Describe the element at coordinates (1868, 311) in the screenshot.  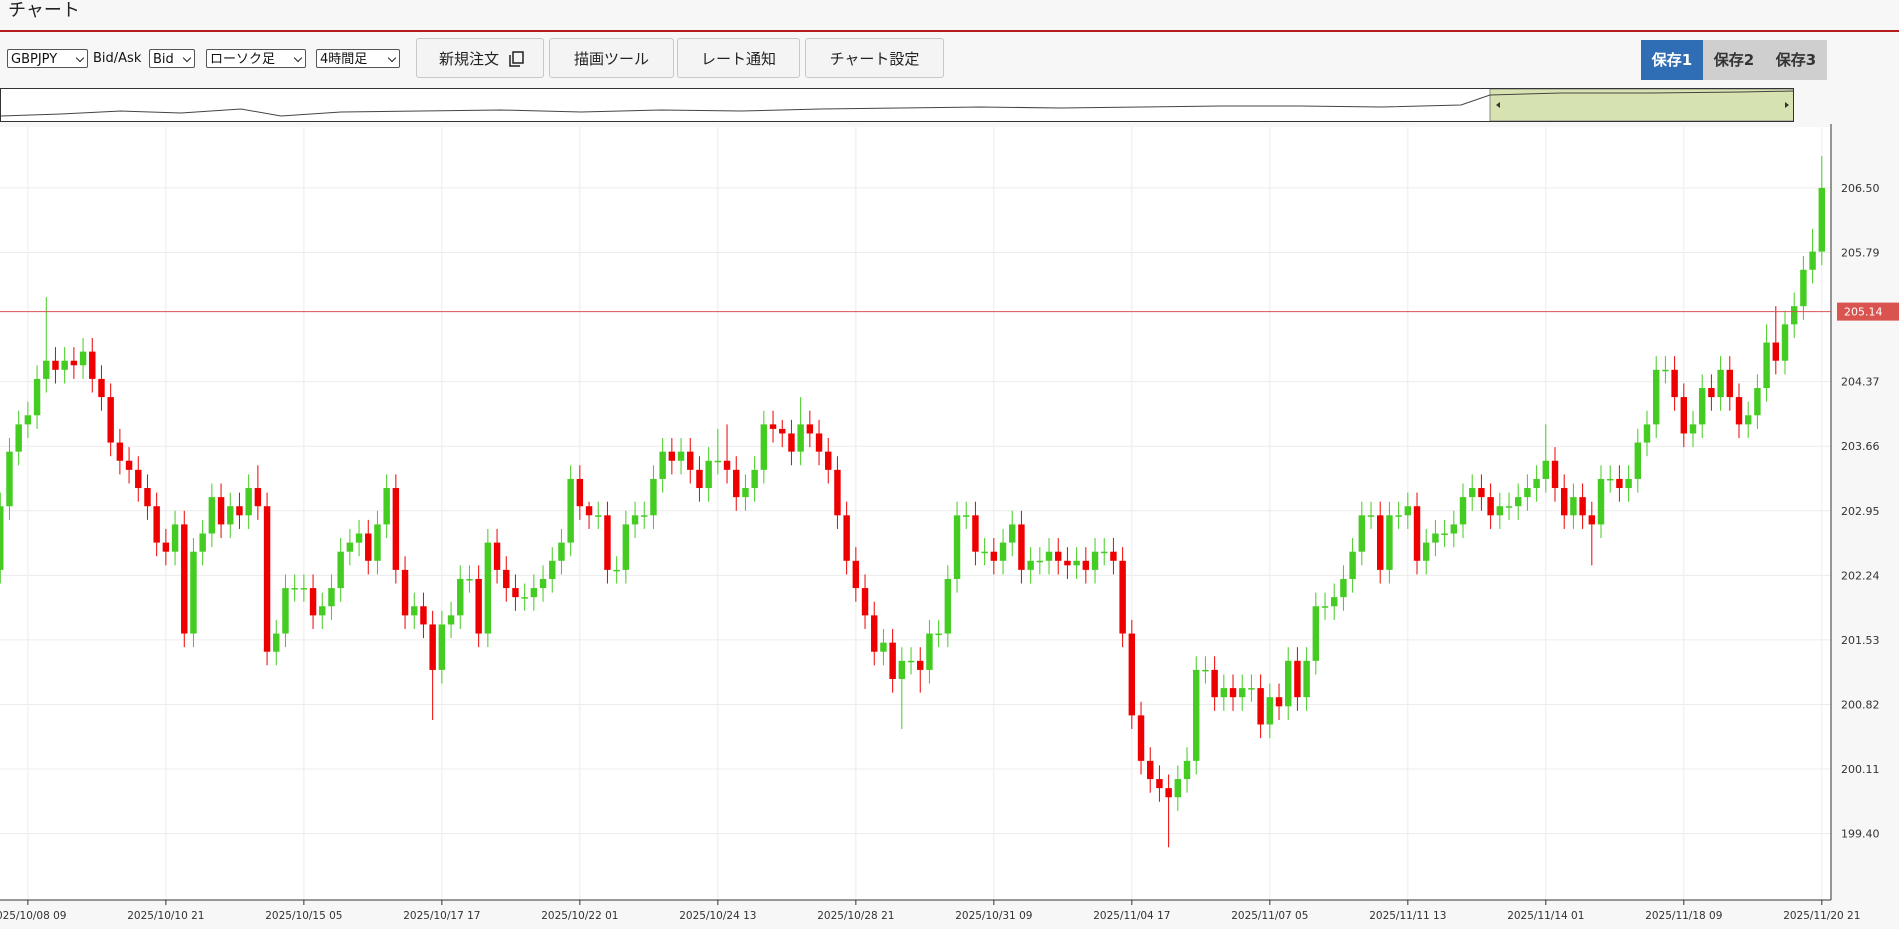
I see `current-price-box` at that location.